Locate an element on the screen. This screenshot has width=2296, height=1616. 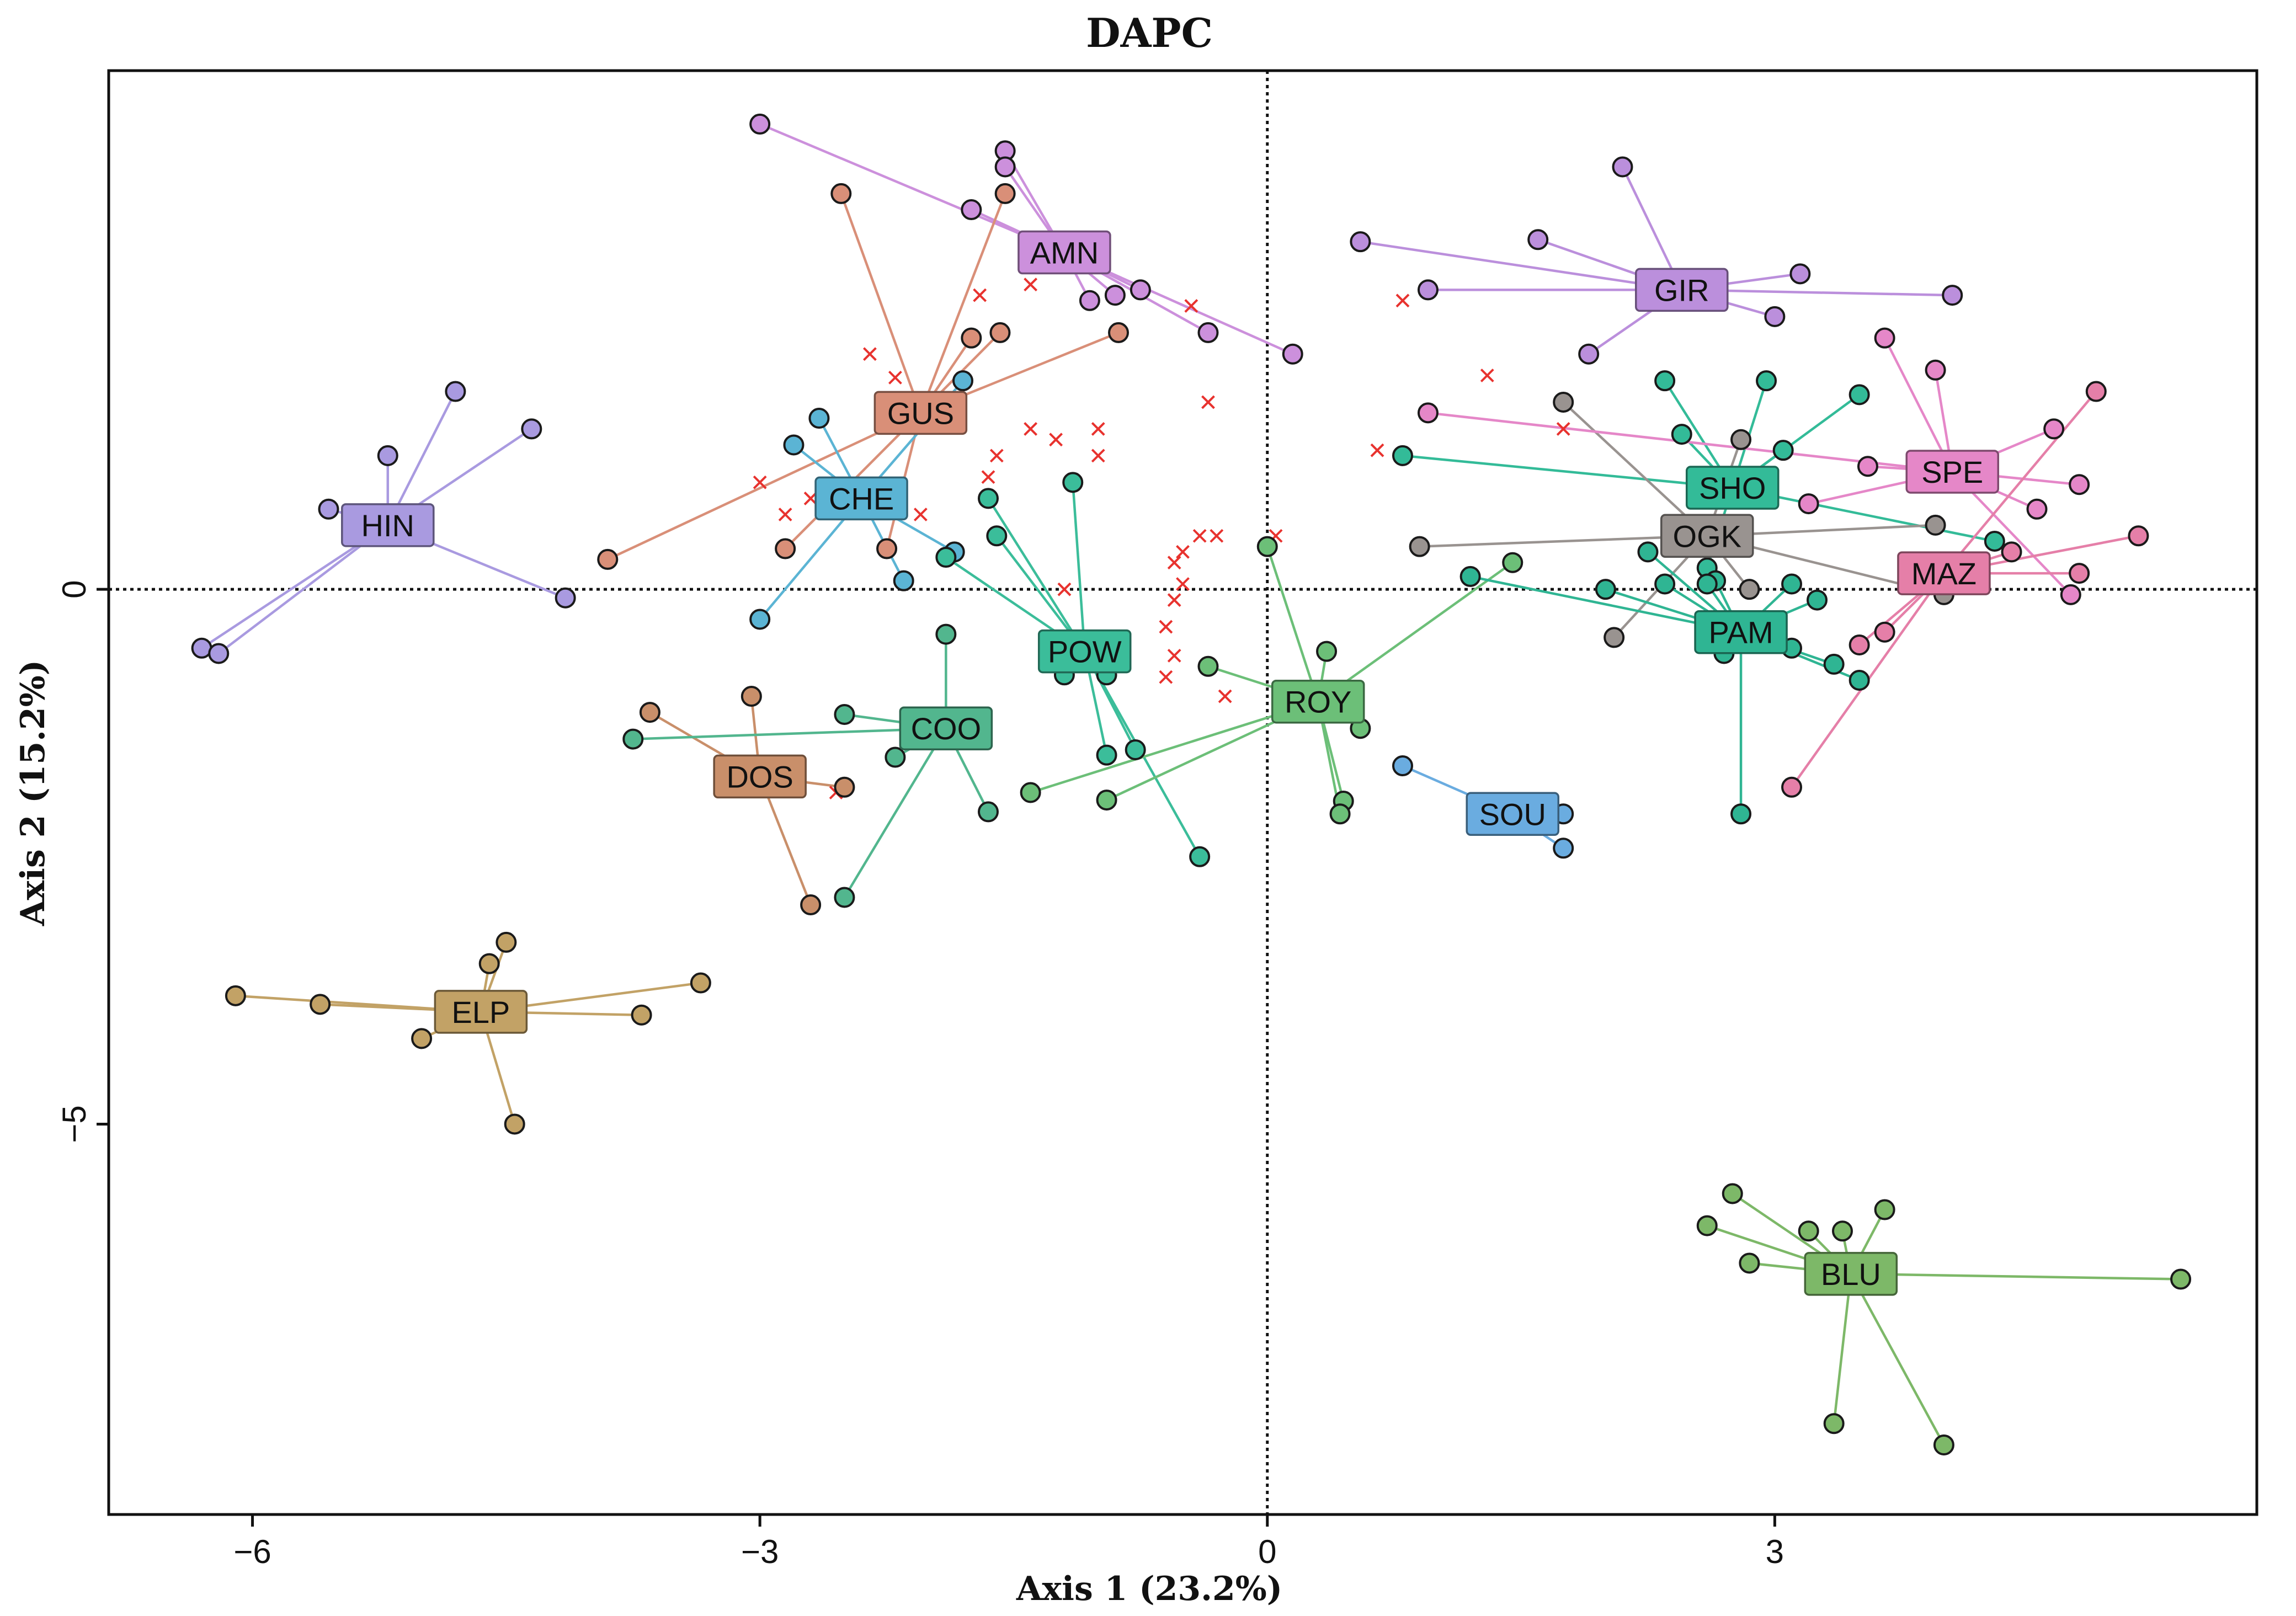
group-label: SPE is located at coordinates (1952, 472).